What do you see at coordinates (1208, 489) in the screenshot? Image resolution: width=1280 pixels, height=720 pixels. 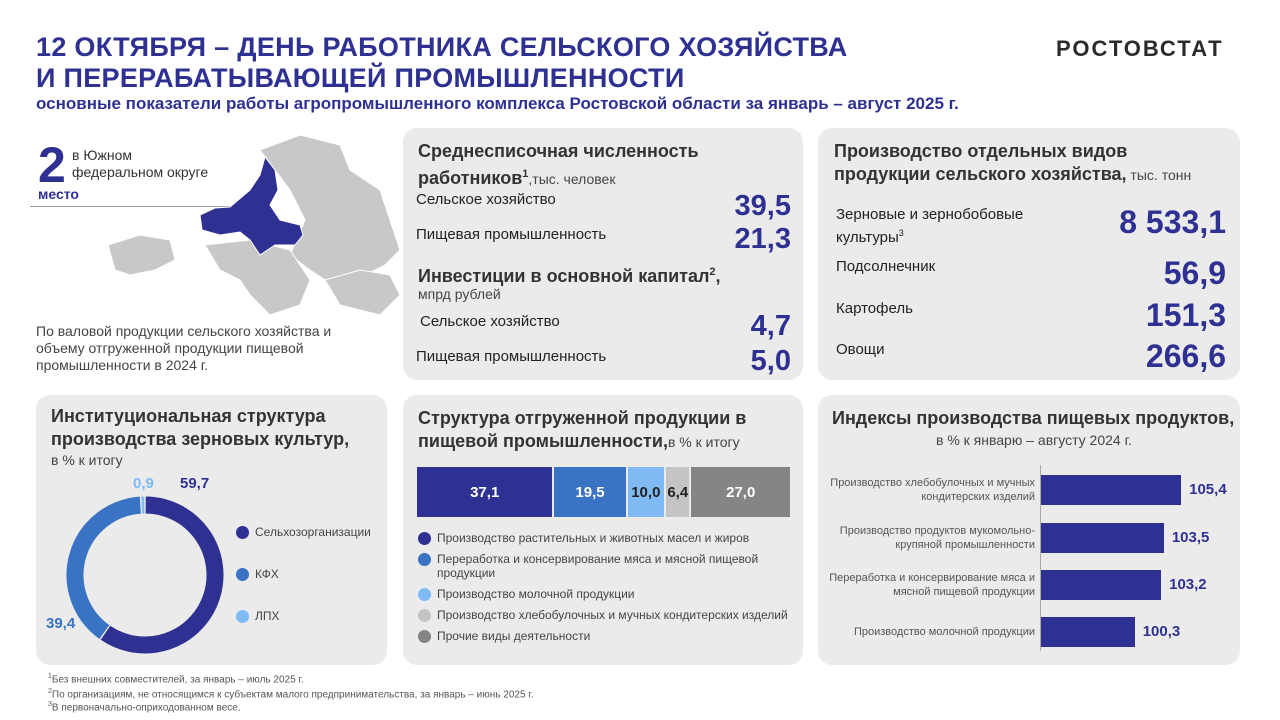 I see `index-value-label: 105,4` at bounding box center [1208, 489].